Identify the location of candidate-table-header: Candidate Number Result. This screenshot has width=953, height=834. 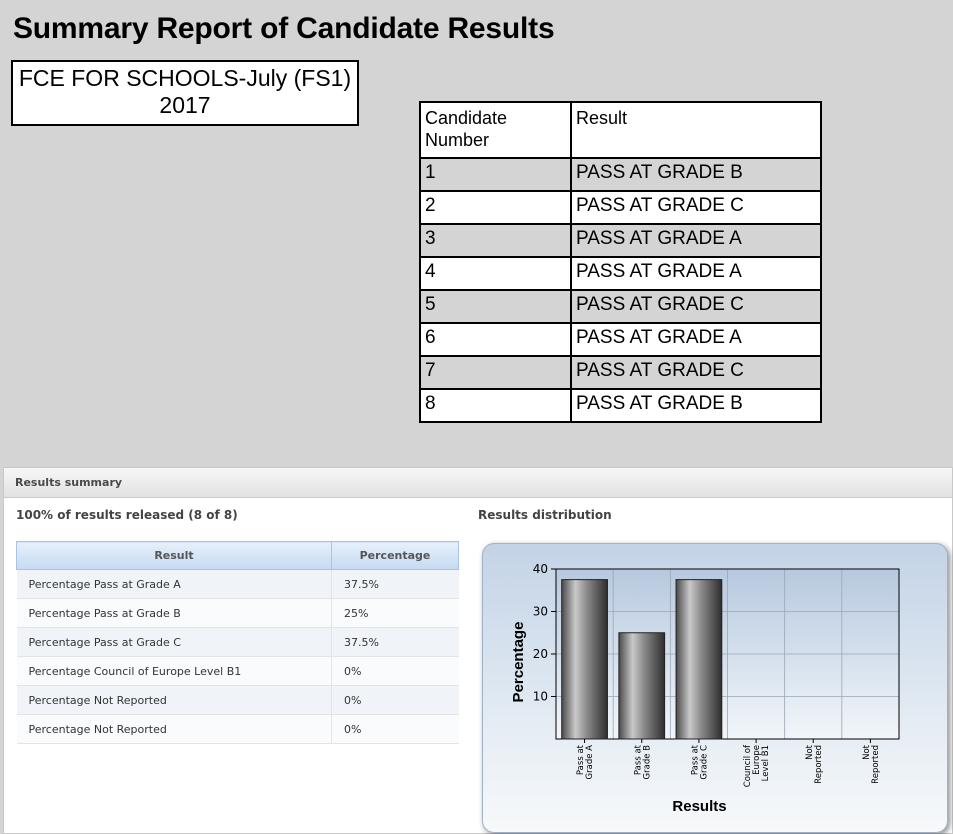
(620, 130).